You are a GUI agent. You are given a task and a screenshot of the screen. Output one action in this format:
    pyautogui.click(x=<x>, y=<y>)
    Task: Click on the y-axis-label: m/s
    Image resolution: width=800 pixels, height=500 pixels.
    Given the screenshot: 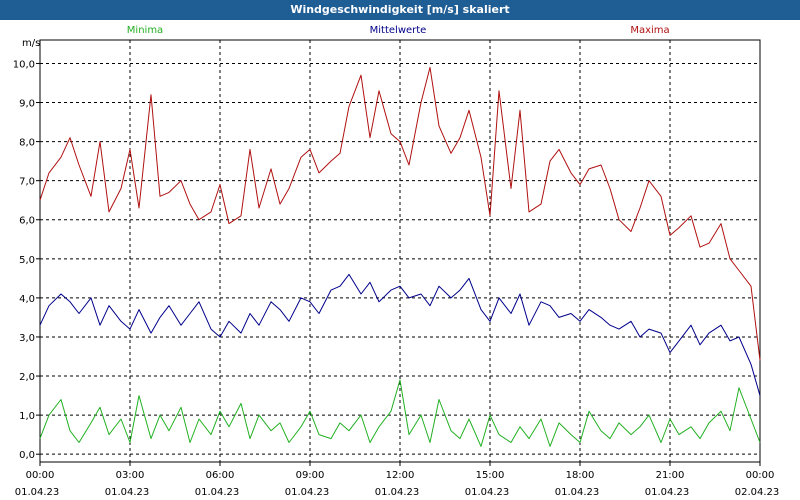 What is the action you would take?
    pyautogui.click(x=31, y=43)
    